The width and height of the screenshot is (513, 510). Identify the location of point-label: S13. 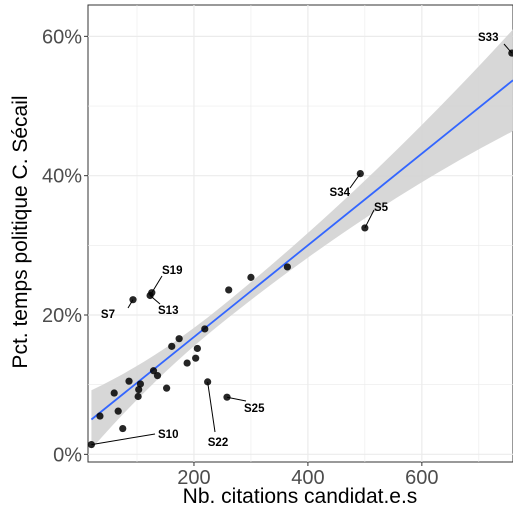
(168, 311).